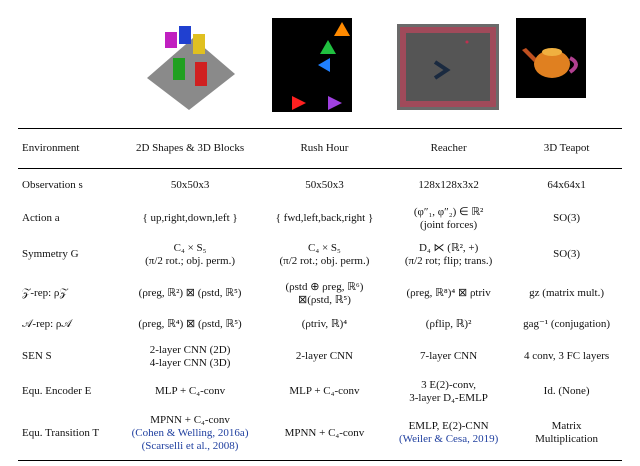 The height and width of the screenshot is (466, 640). What do you see at coordinates (448, 67) in the screenshot?
I see `reacher-image` at bounding box center [448, 67].